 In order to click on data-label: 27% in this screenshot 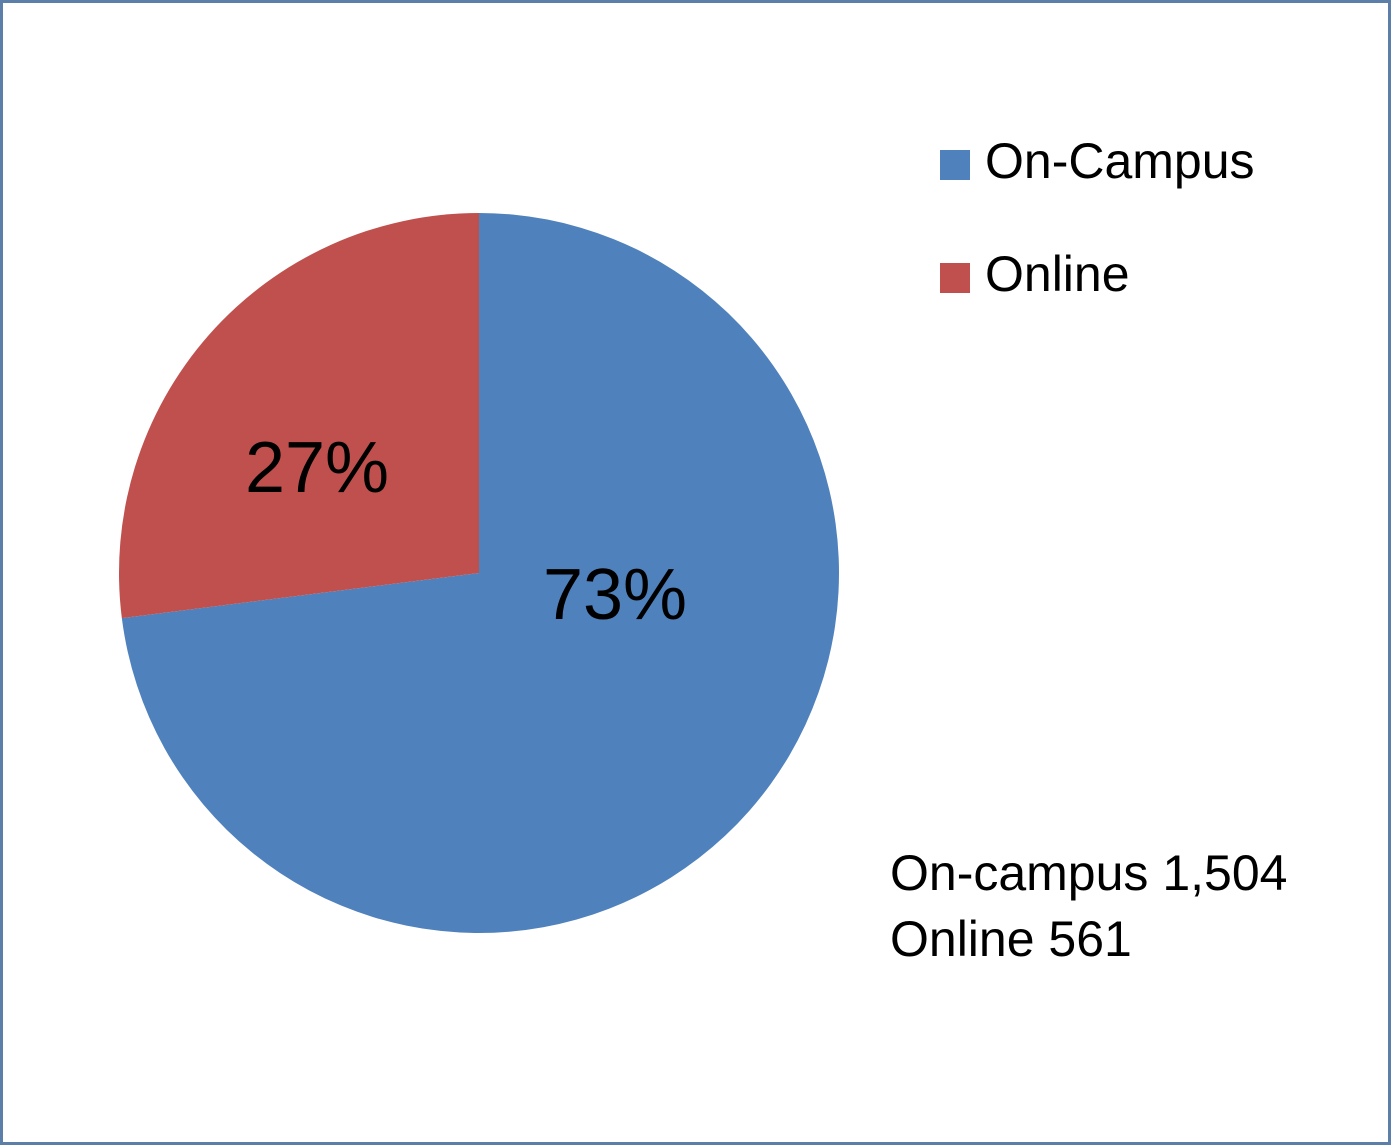, I will do `click(317, 468)`.